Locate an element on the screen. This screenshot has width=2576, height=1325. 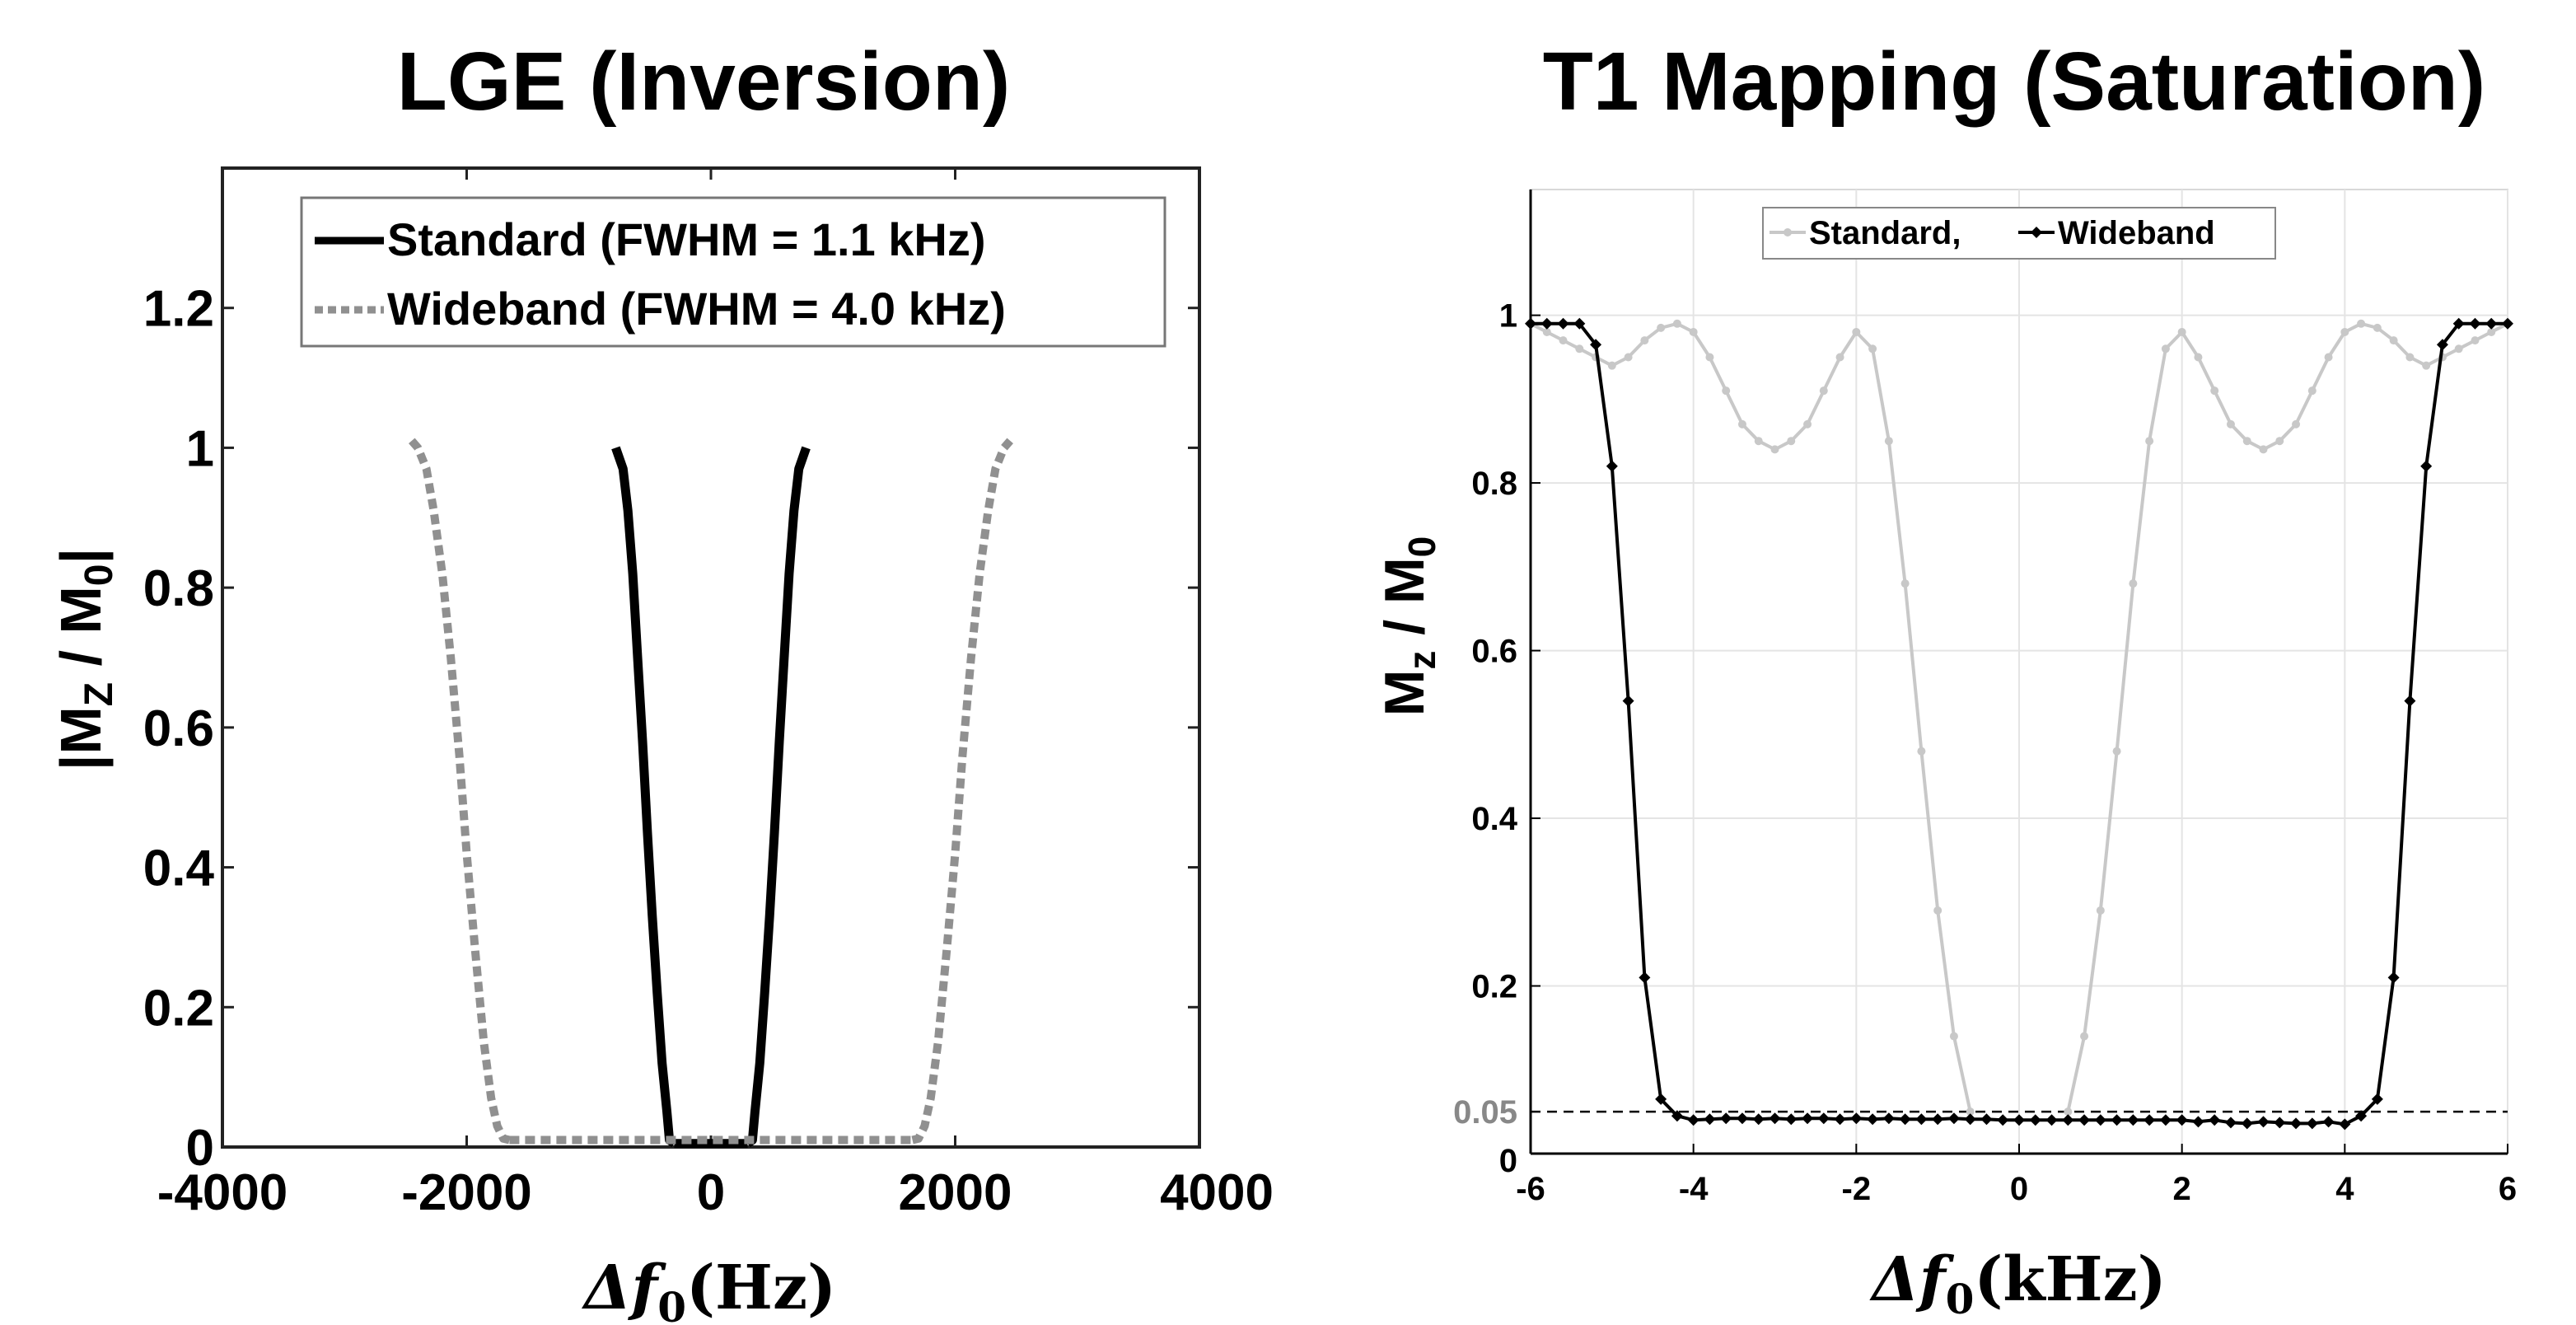
series-line-wideband-right-wall is located at coordinates (962, 791).